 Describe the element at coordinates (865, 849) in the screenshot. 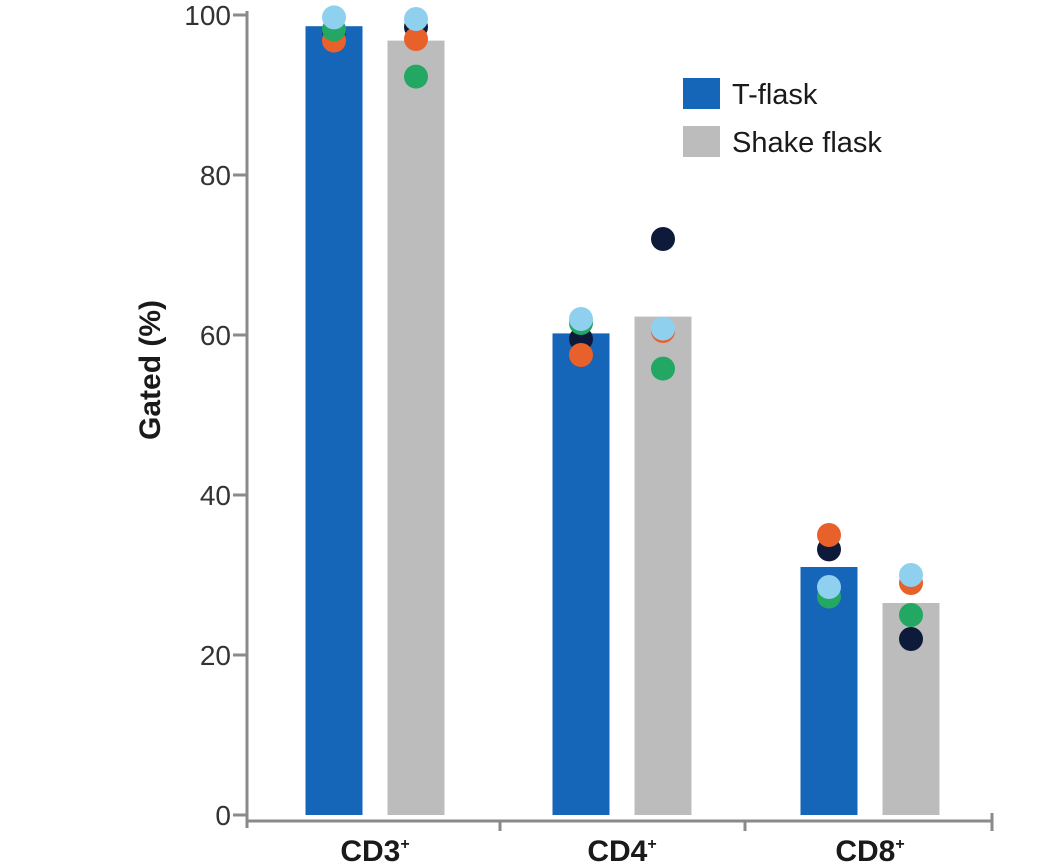

I see `category-name: CD8` at that location.